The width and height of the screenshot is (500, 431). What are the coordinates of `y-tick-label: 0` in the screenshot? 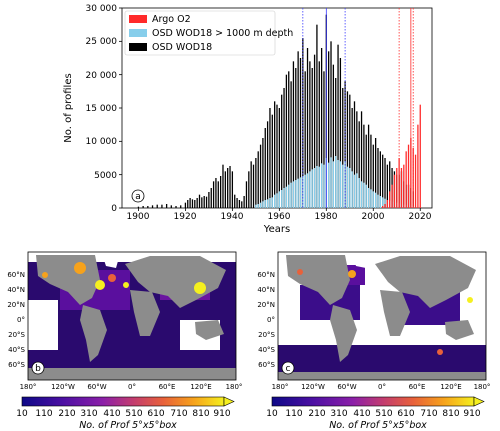 It's located at (114, 209).